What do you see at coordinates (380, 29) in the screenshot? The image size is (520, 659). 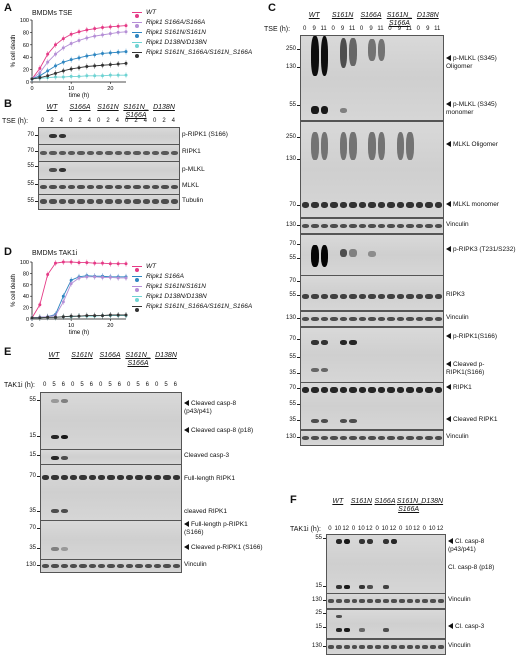 I see `lane-time: 11` at bounding box center [380, 29].